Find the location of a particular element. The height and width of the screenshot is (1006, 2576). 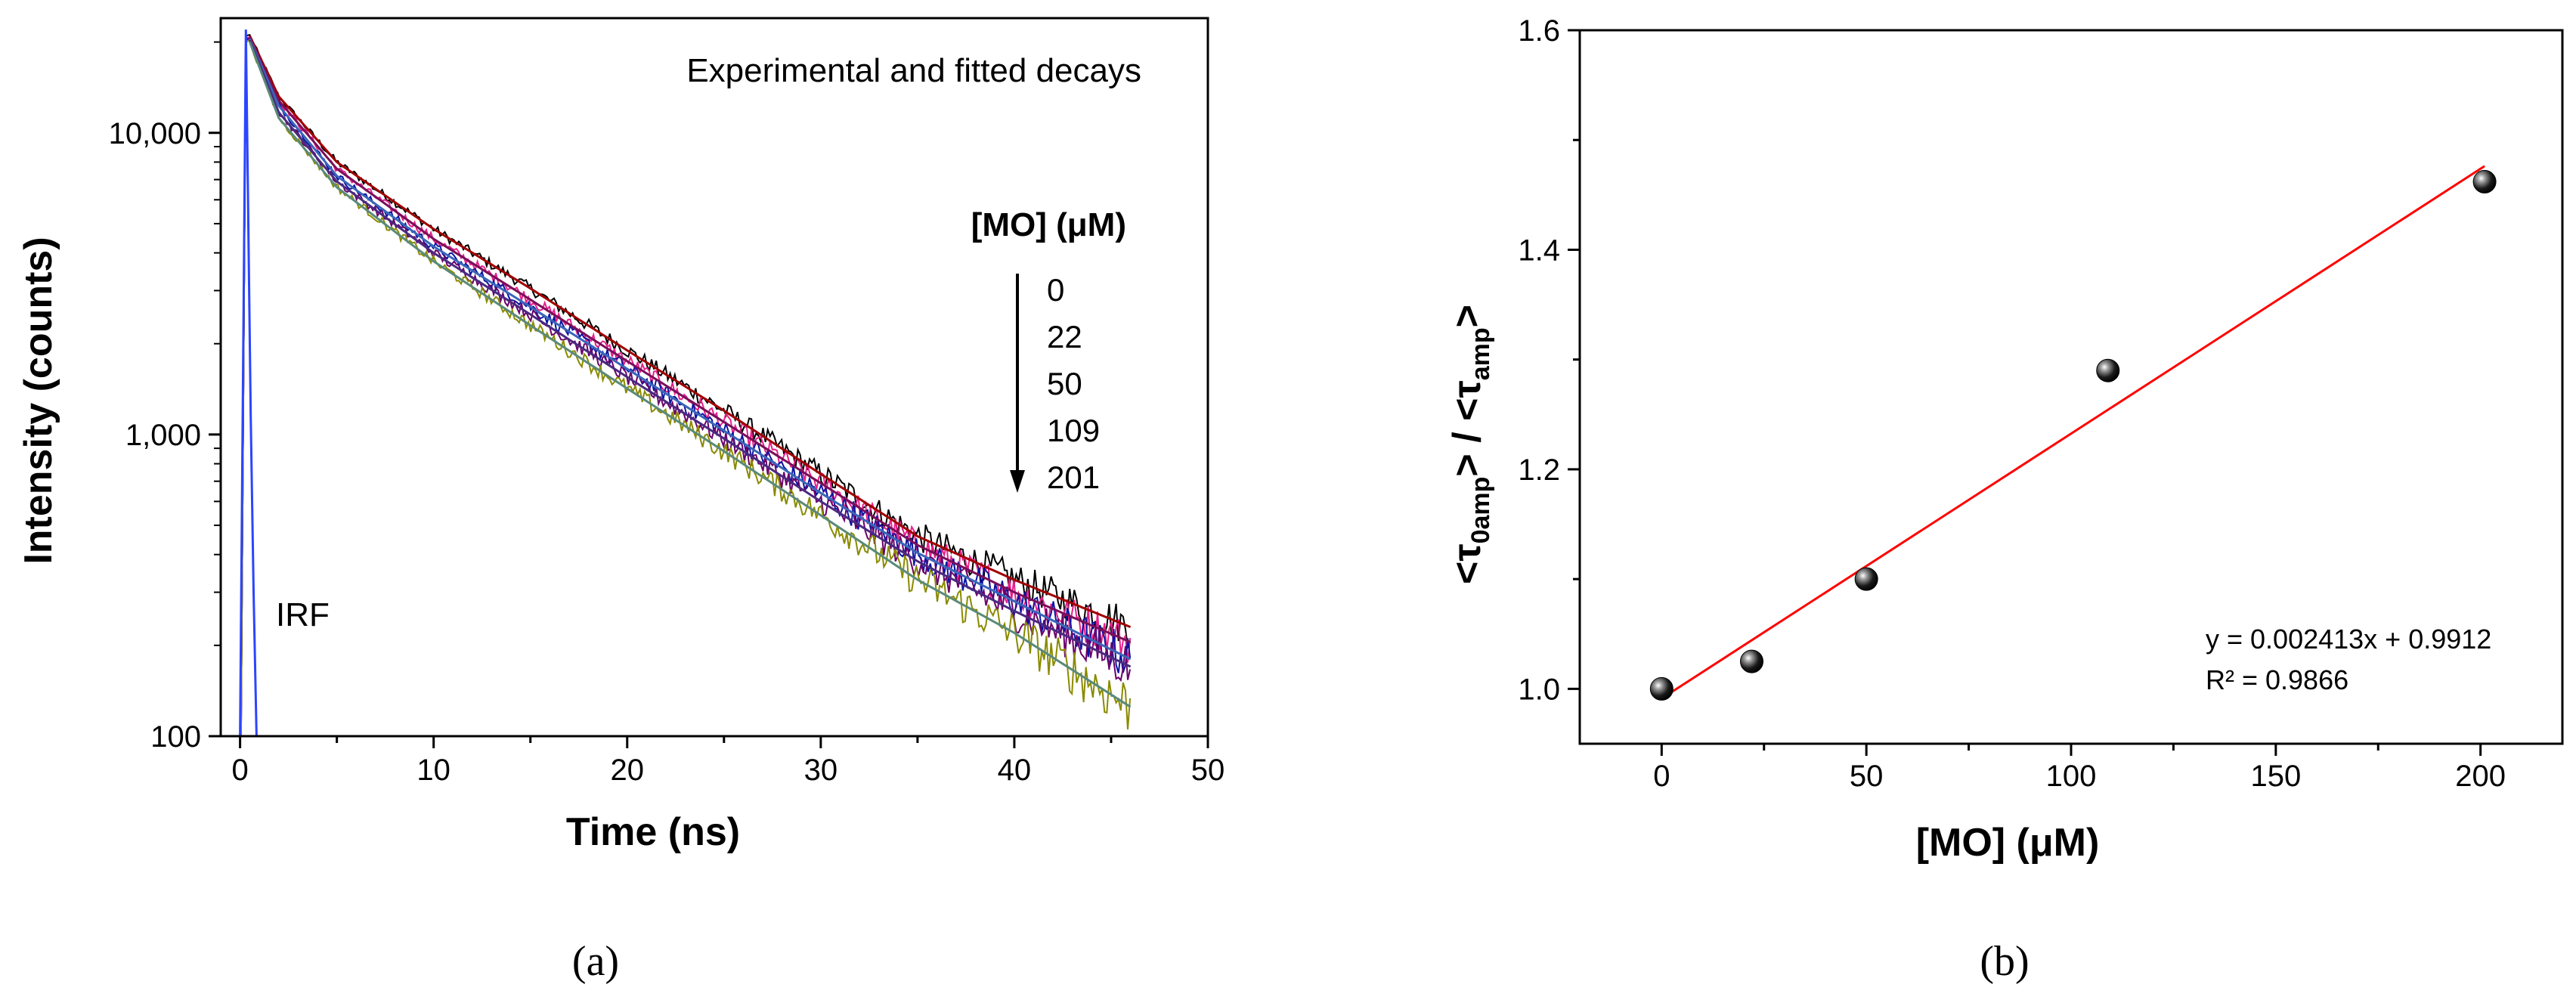

x-tick-label: 40 is located at coordinates (1015, 770).